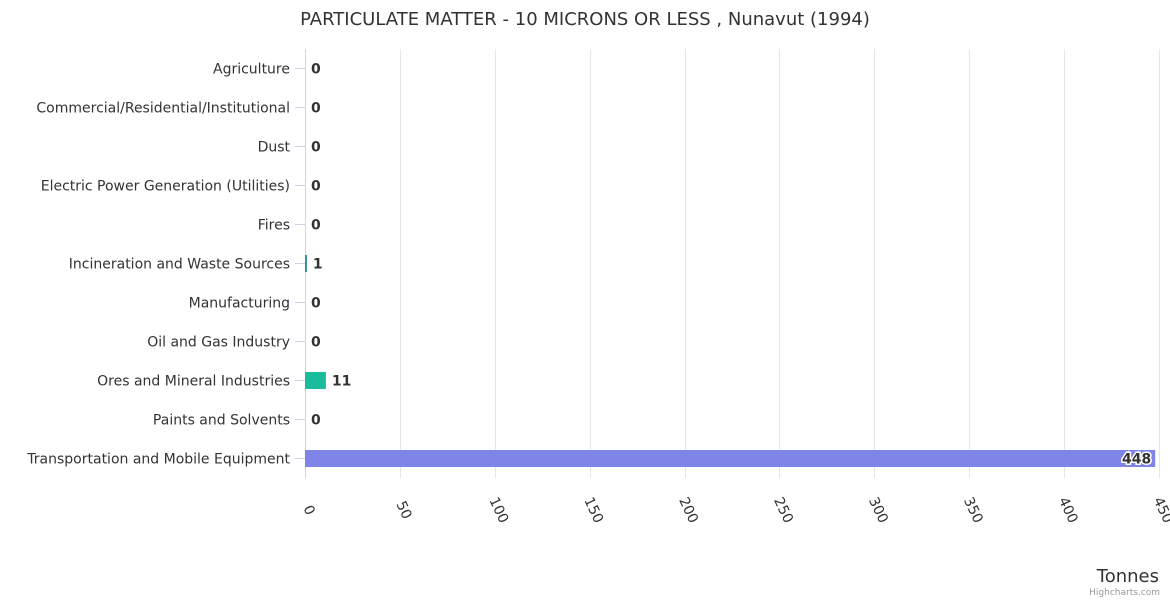 The image size is (1170, 600). What do you see at coordinates (688, 510) in the screenshot?
I see `x-tick-label: 200` at bounding box center [688, 510].